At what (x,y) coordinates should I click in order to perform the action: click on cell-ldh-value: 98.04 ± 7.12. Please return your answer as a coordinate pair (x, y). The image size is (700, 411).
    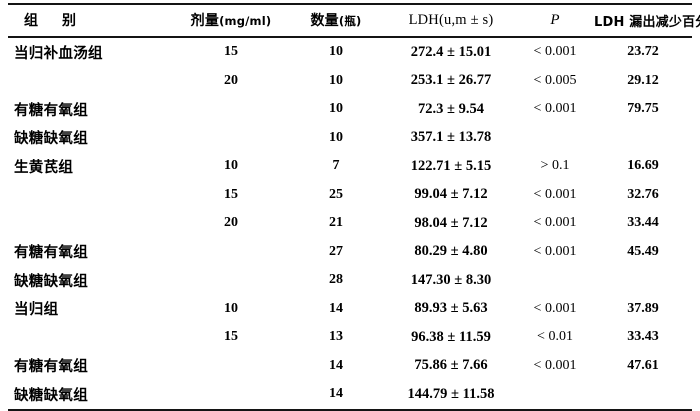
    Looking at the image, I should click on (451, 222).